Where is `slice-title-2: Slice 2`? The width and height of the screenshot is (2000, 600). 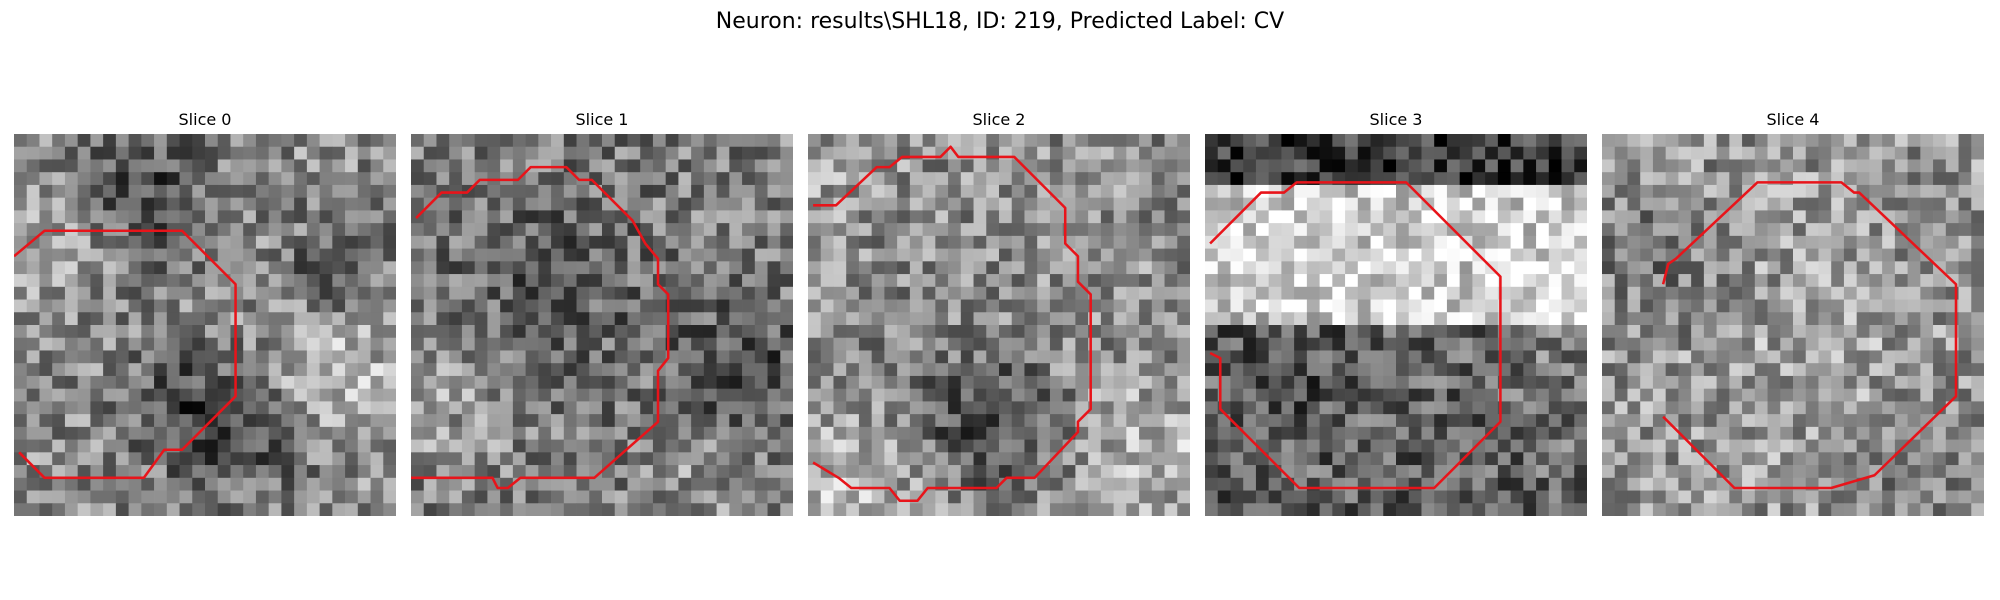
slice-title-2: Slice 2 is located at coordinates (999, 119).